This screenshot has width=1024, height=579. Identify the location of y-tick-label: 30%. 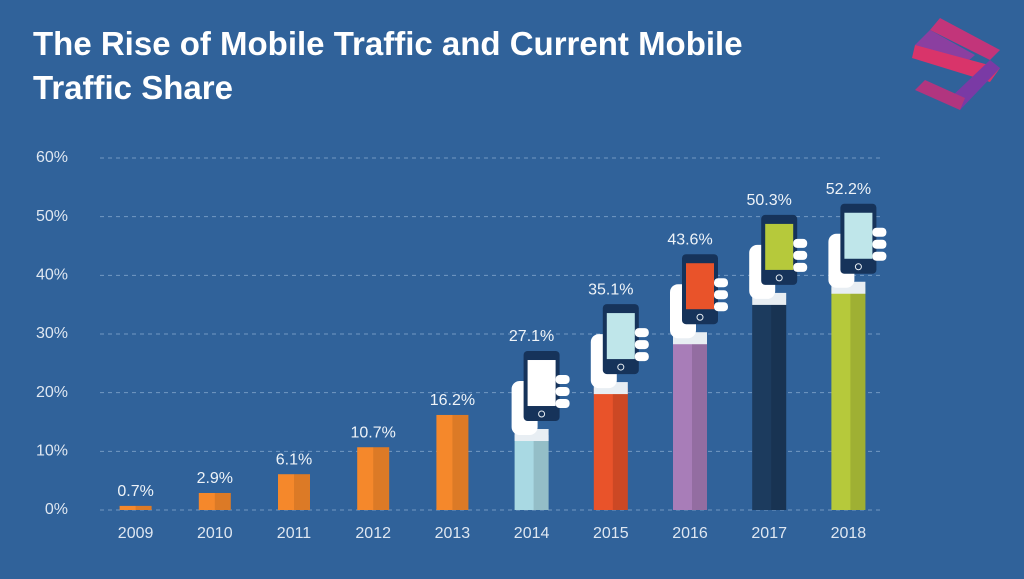
(52, 333).